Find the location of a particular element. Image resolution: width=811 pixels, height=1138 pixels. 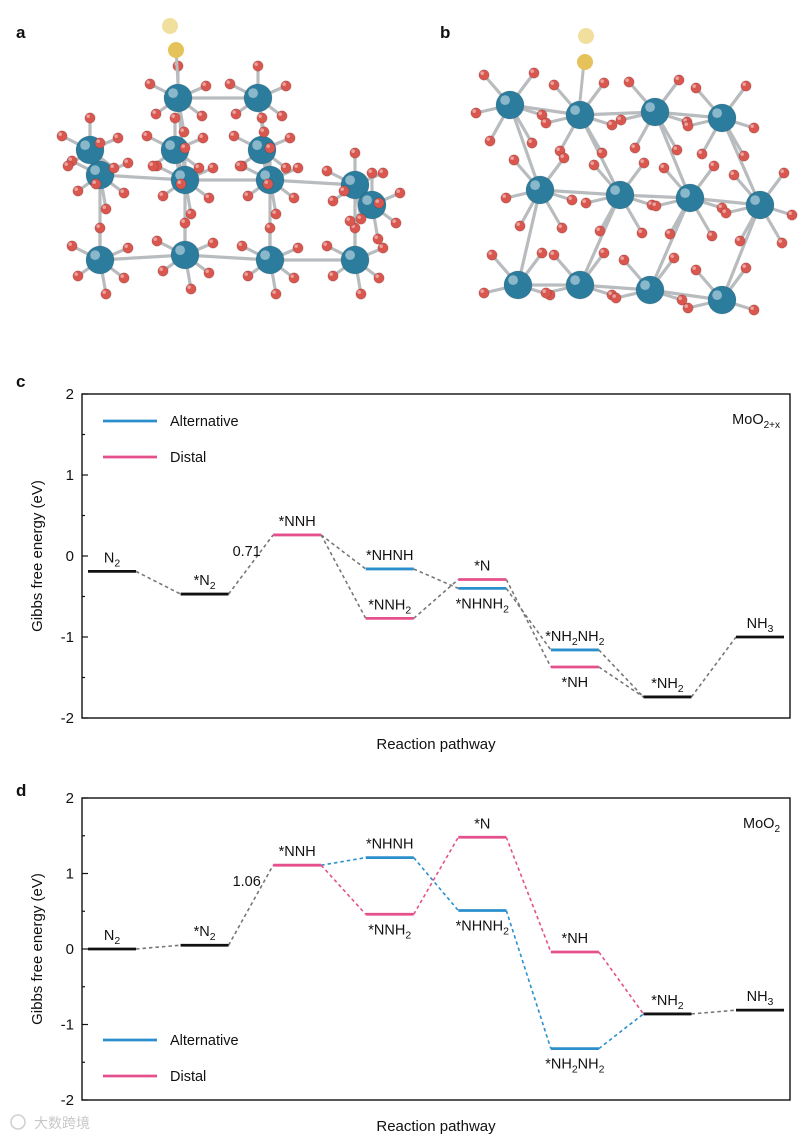

material-tag-main: MoO is located at coordinates (758, 824).